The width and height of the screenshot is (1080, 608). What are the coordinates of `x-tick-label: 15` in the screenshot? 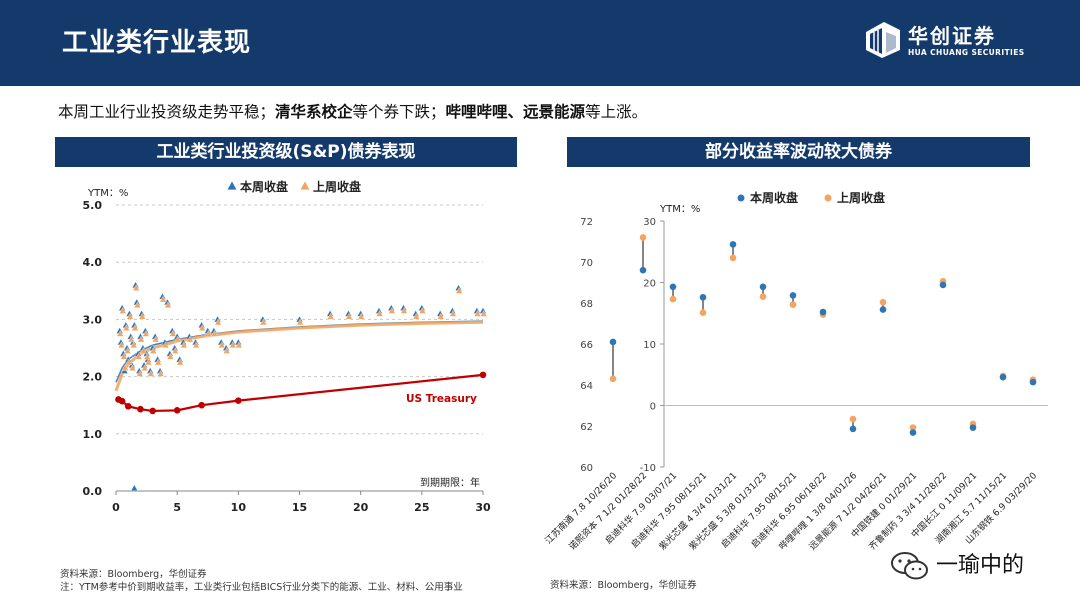 It's located at (299, 507).